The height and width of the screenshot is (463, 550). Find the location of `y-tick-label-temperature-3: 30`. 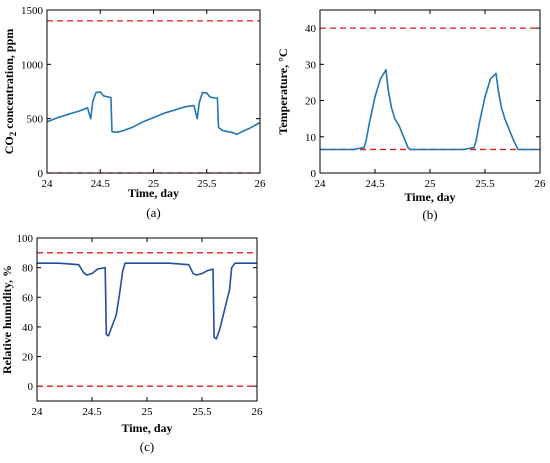

y-tick-label-temperature-3: 30 is located at coordinates (311, 65).